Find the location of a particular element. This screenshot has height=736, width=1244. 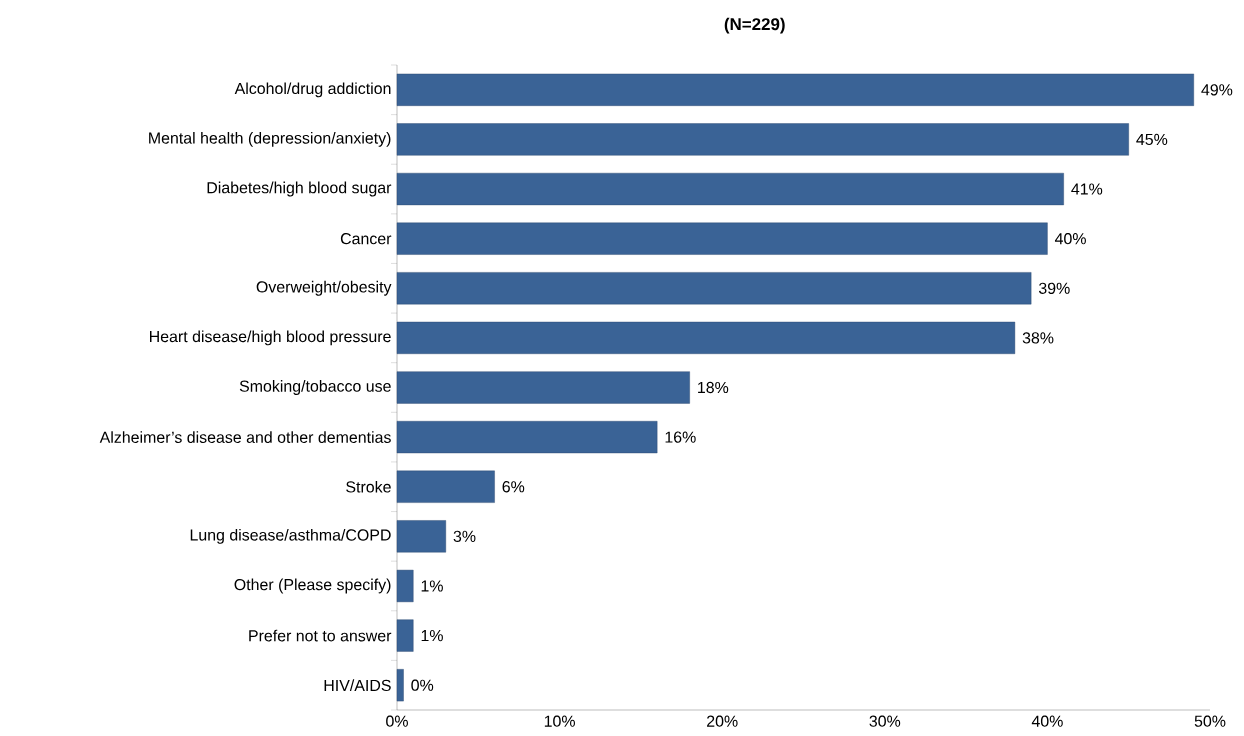

y-tick-label: Overweight/obesity is located at coordinates (324, 288).